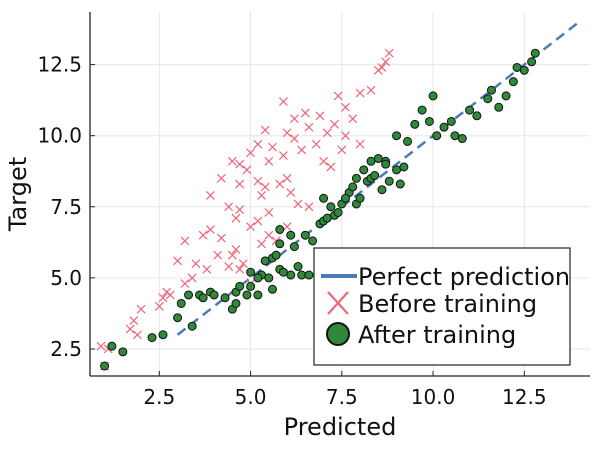  I want to click on legend-box, so click(442, 306).